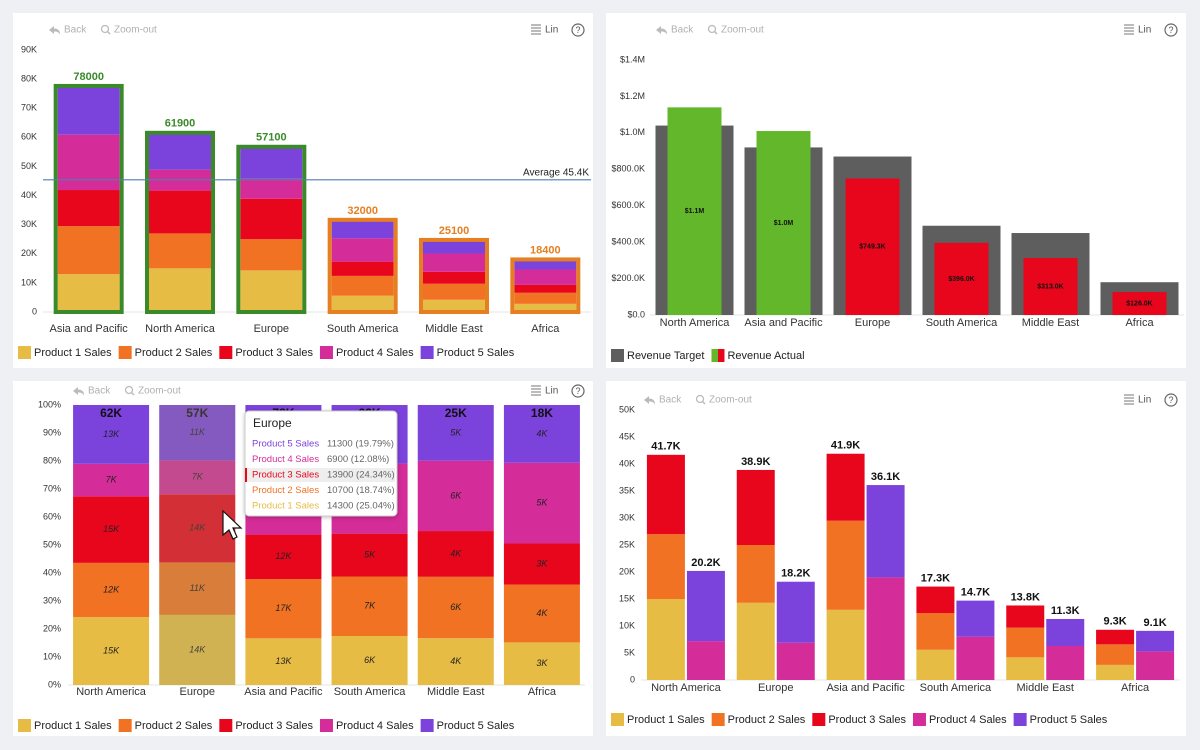 The width and height of the screenshot is (1200, 750). What do you see at coordinates (775, 688) in the screenshot?
I see `x-tick-label: Europe` at bounding box center [775, 688].